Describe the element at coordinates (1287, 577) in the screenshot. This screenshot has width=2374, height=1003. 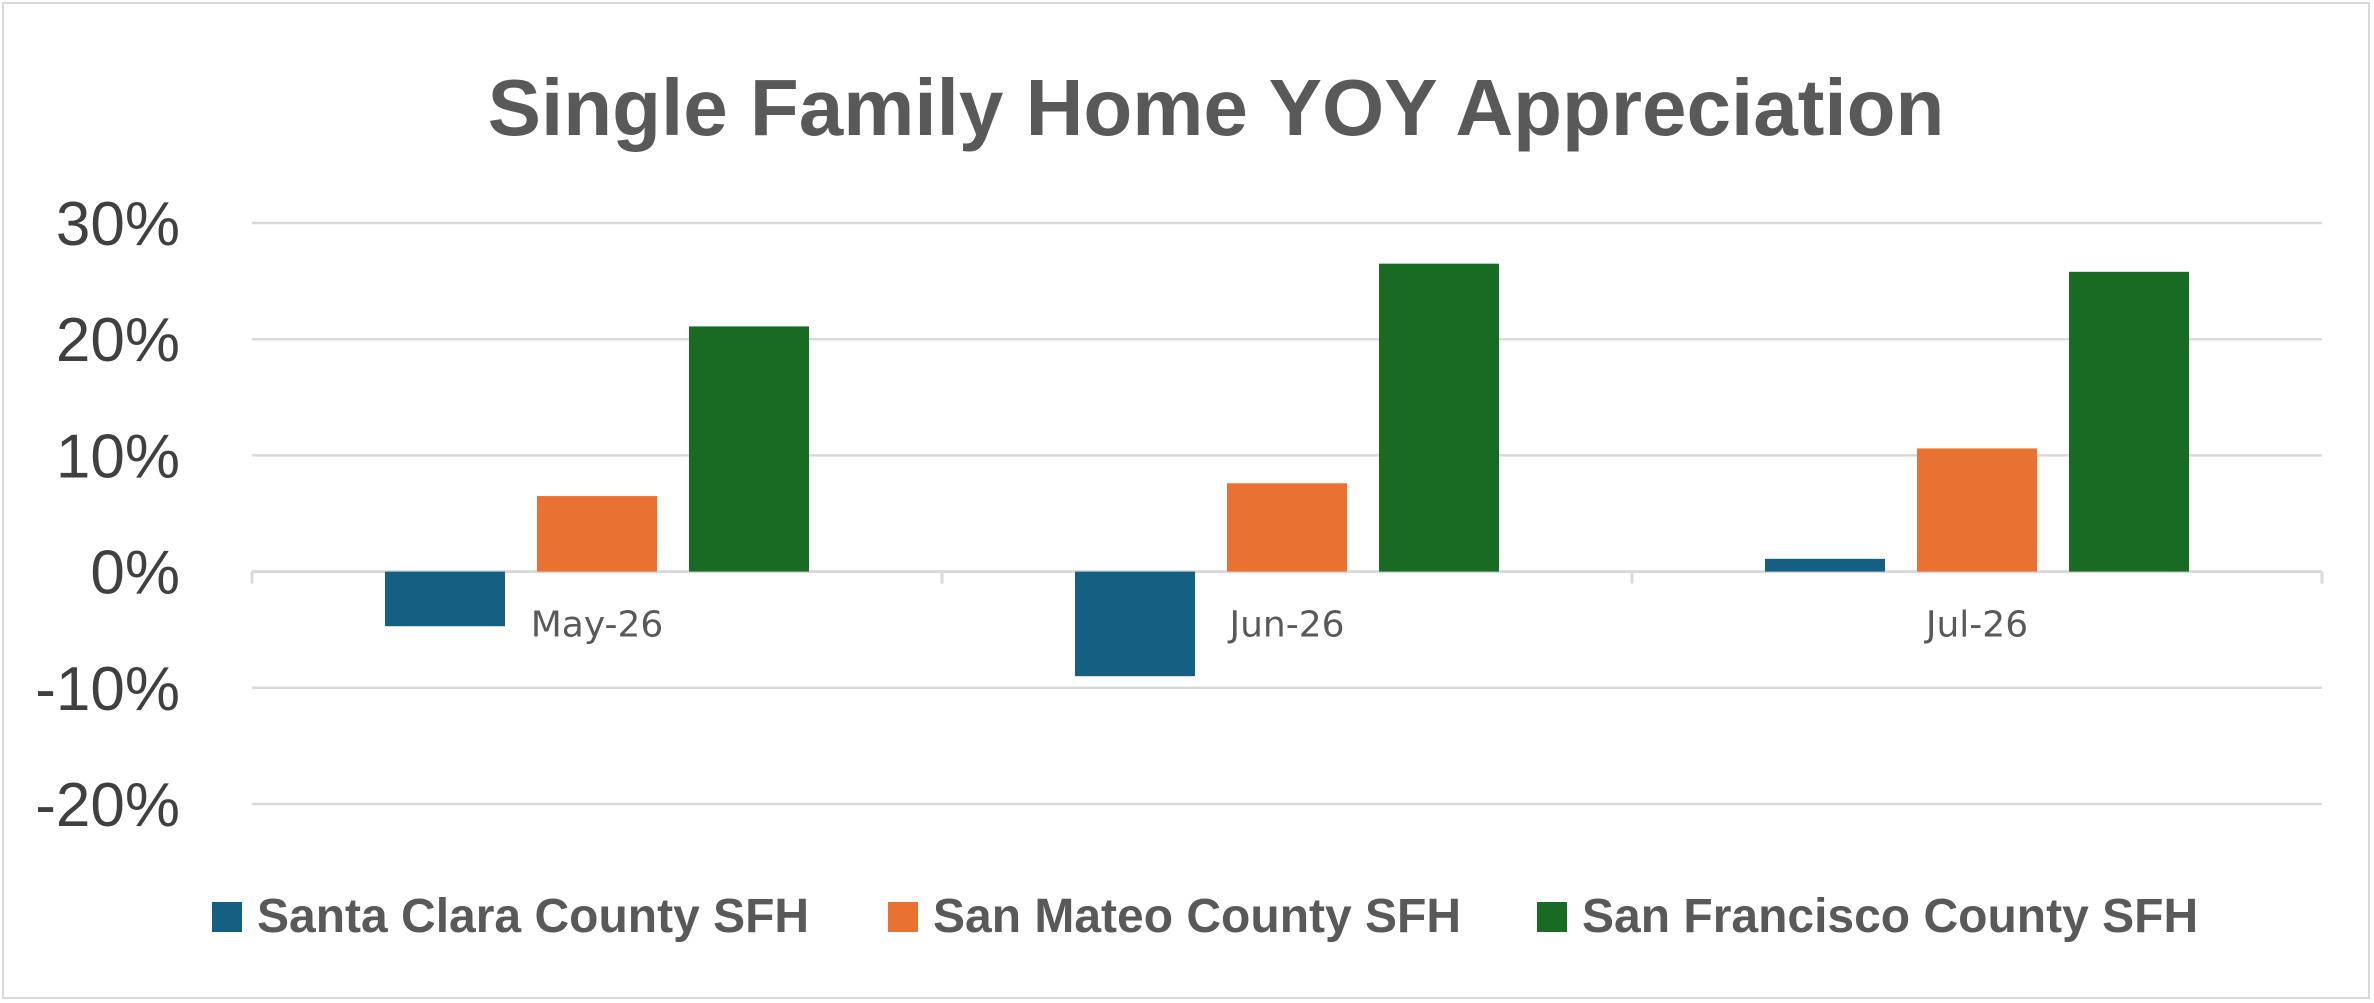
I see `x-axis` at that location.